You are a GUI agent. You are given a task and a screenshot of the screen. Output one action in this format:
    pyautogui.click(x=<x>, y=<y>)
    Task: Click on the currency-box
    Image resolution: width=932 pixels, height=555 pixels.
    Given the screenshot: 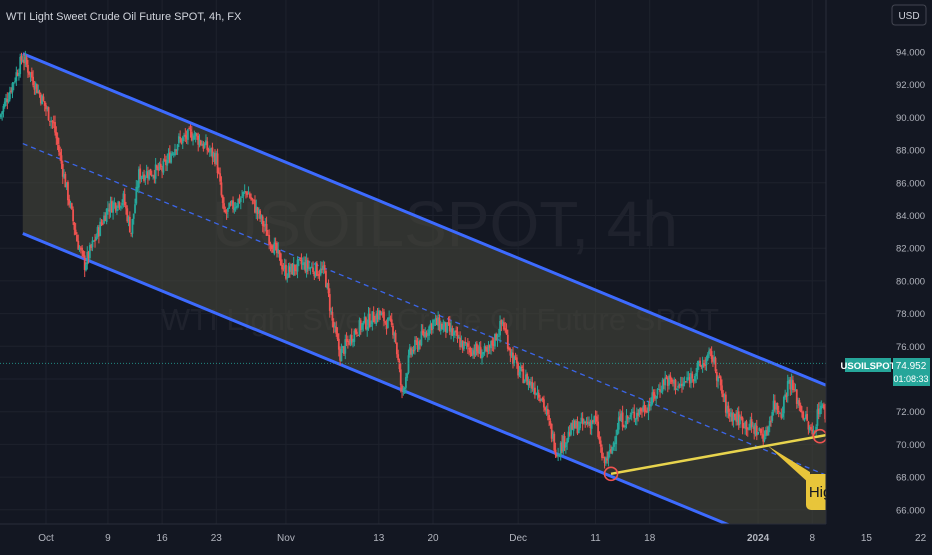 What is the action you would take?
    pyautogui.click(x=909, y=15)
    